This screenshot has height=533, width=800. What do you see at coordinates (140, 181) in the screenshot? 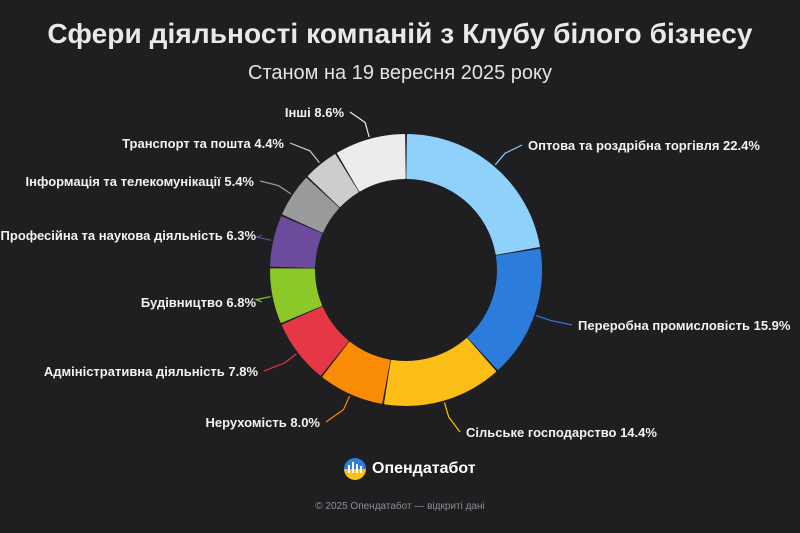
I see `slice-label-8: Інформація та телекомунікації 5.4%` at bounding box center [140, 181].